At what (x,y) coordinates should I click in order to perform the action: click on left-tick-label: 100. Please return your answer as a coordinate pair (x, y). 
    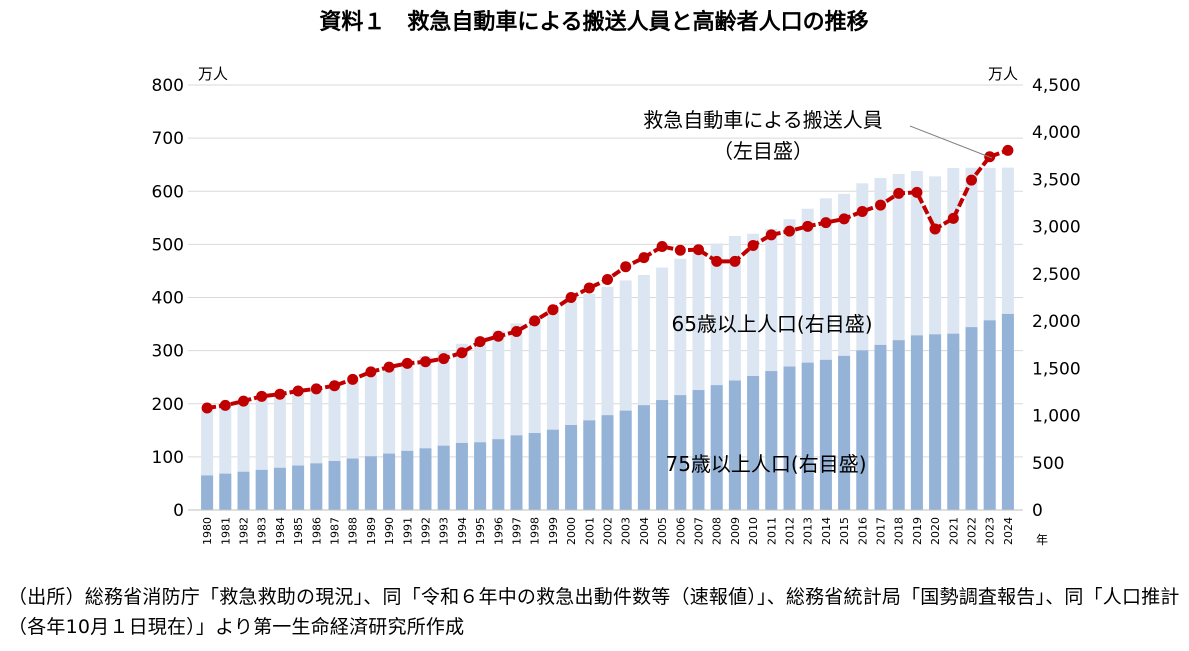
    Looking at the image, I should click on (168, 458).